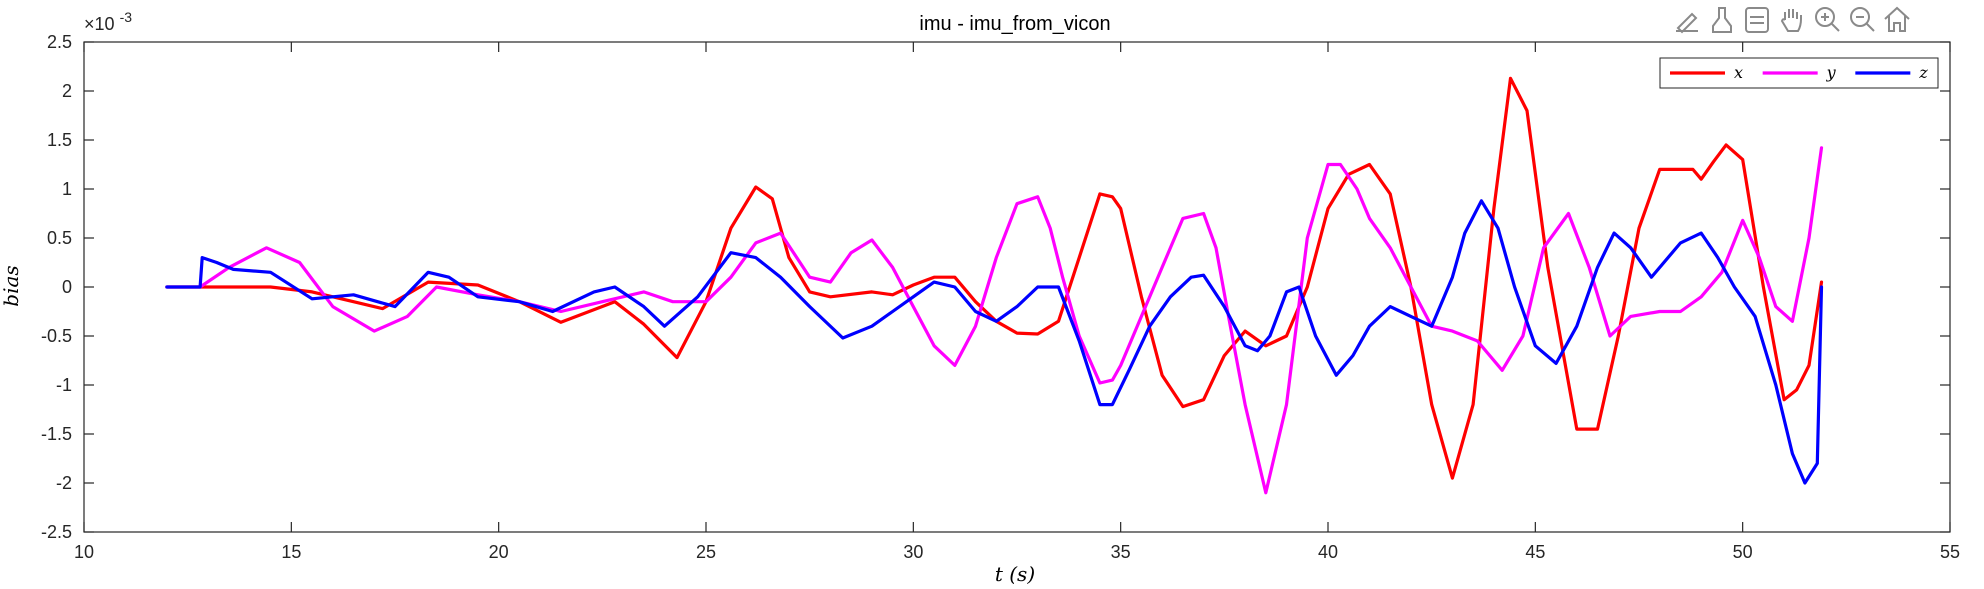 Image resolution: width=1984 pixels, height=589 pixels. What do you see at coordinates (1535, 552) in the screenshot?
I see `x-tick-label: 45` at bounding box center [1535, 552].